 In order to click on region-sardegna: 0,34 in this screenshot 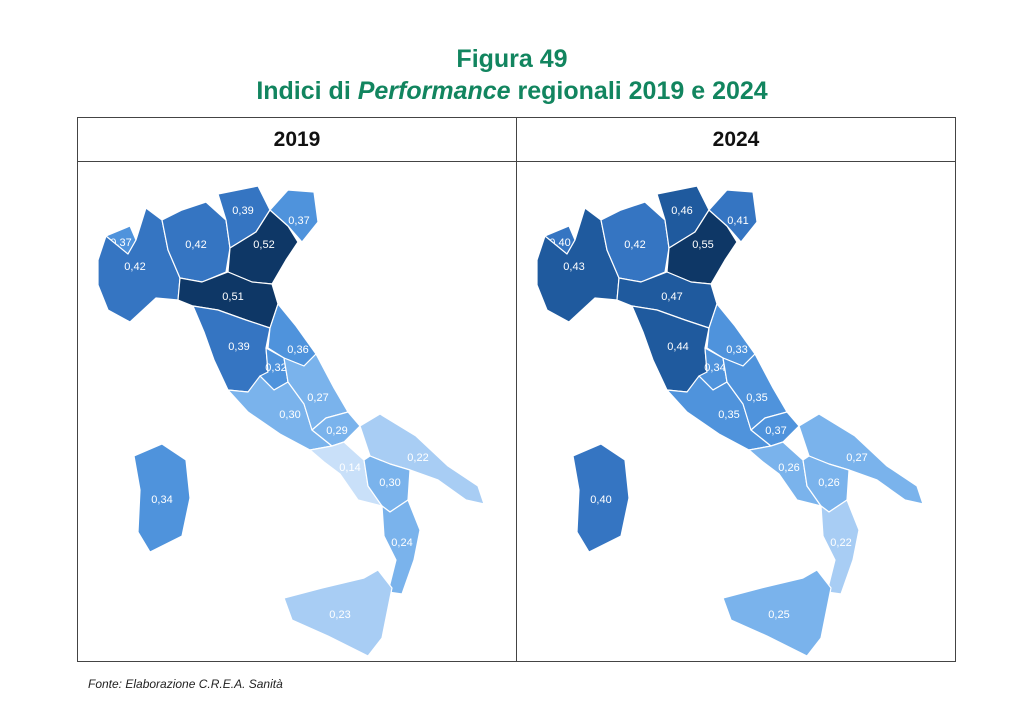, I will do `click(162, 498)`.